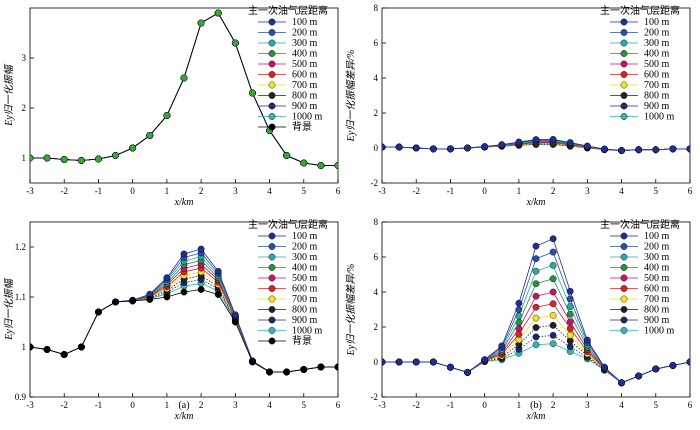 The image size is (700, 430). What do you see at coordinates (376, 362) in the screenshot?
I see `y-tick-label: 0` at bounding box center [376, 362].